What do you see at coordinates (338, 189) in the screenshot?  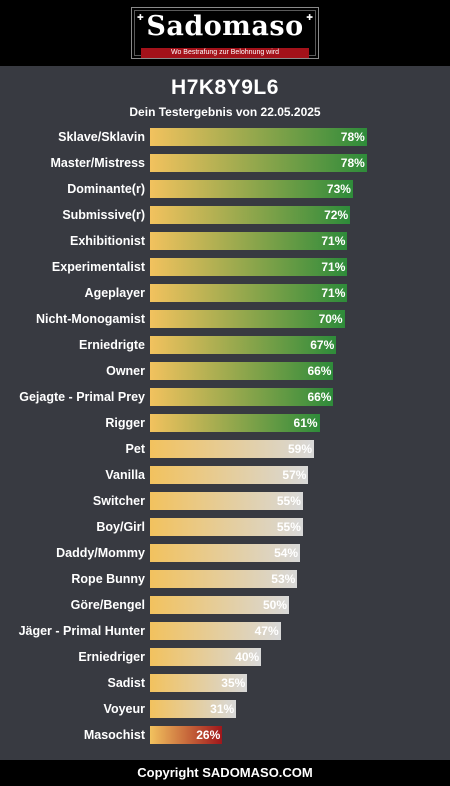 I see `bar-value-label: 73%` at bounding box center [338, 189].